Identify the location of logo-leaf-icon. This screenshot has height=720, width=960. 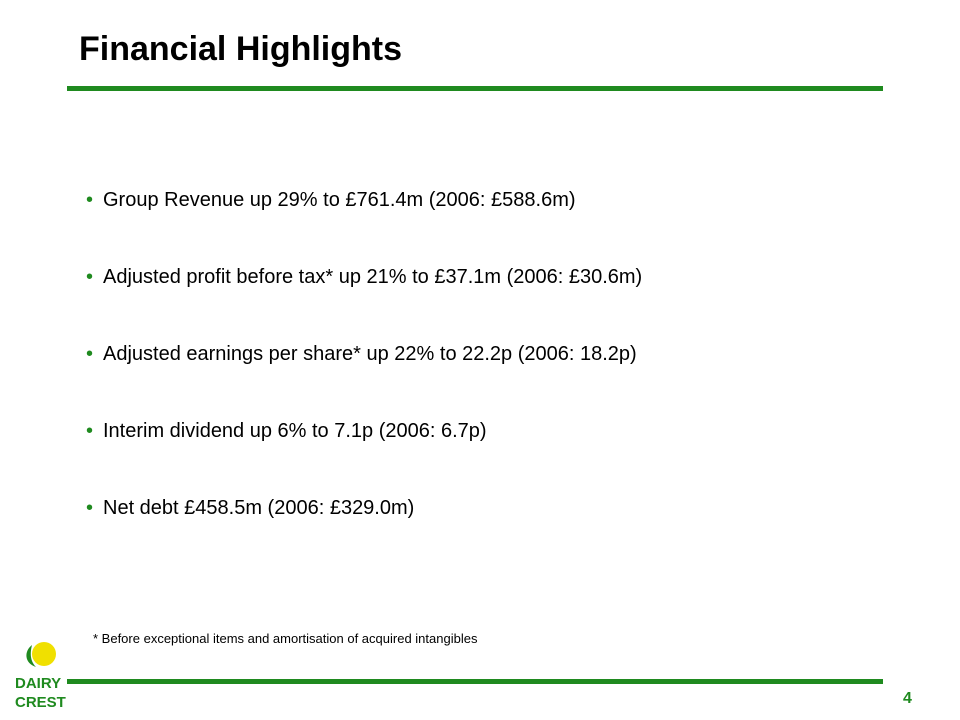
(31, 656).